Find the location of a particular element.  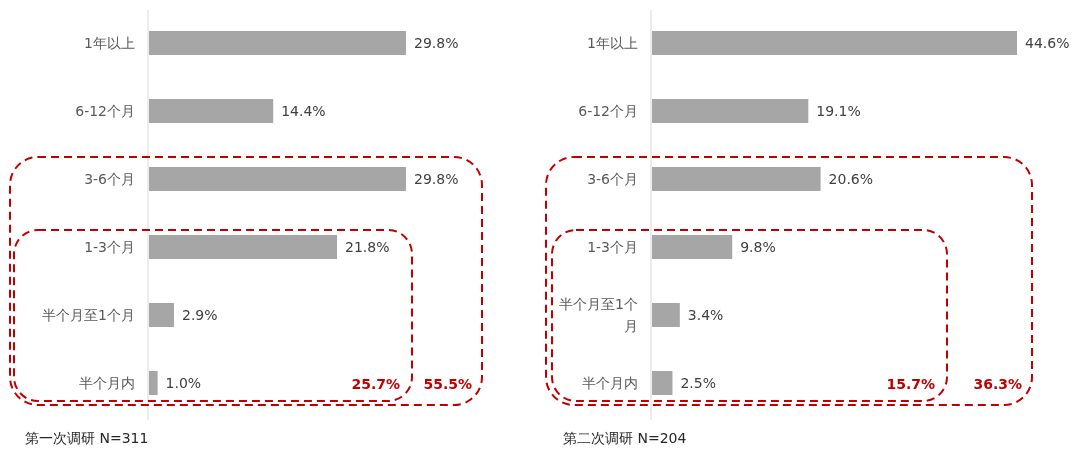

data-label: 19.1% is located at coordinates (838, 111).